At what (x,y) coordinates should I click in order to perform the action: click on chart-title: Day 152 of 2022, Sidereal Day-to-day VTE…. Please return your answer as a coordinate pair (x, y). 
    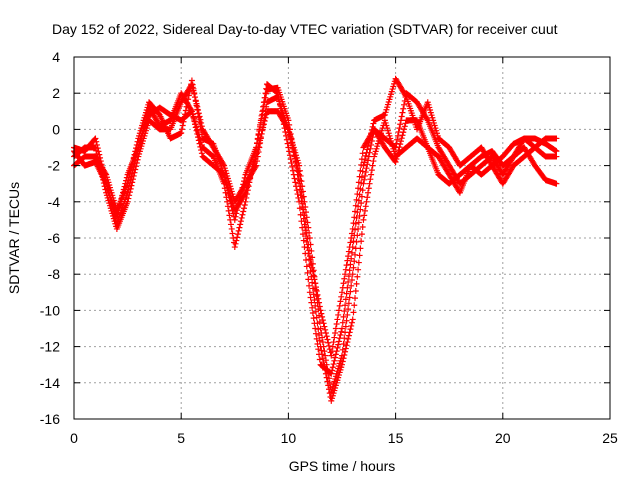
    Looking at the image, I should click on (305, 29).